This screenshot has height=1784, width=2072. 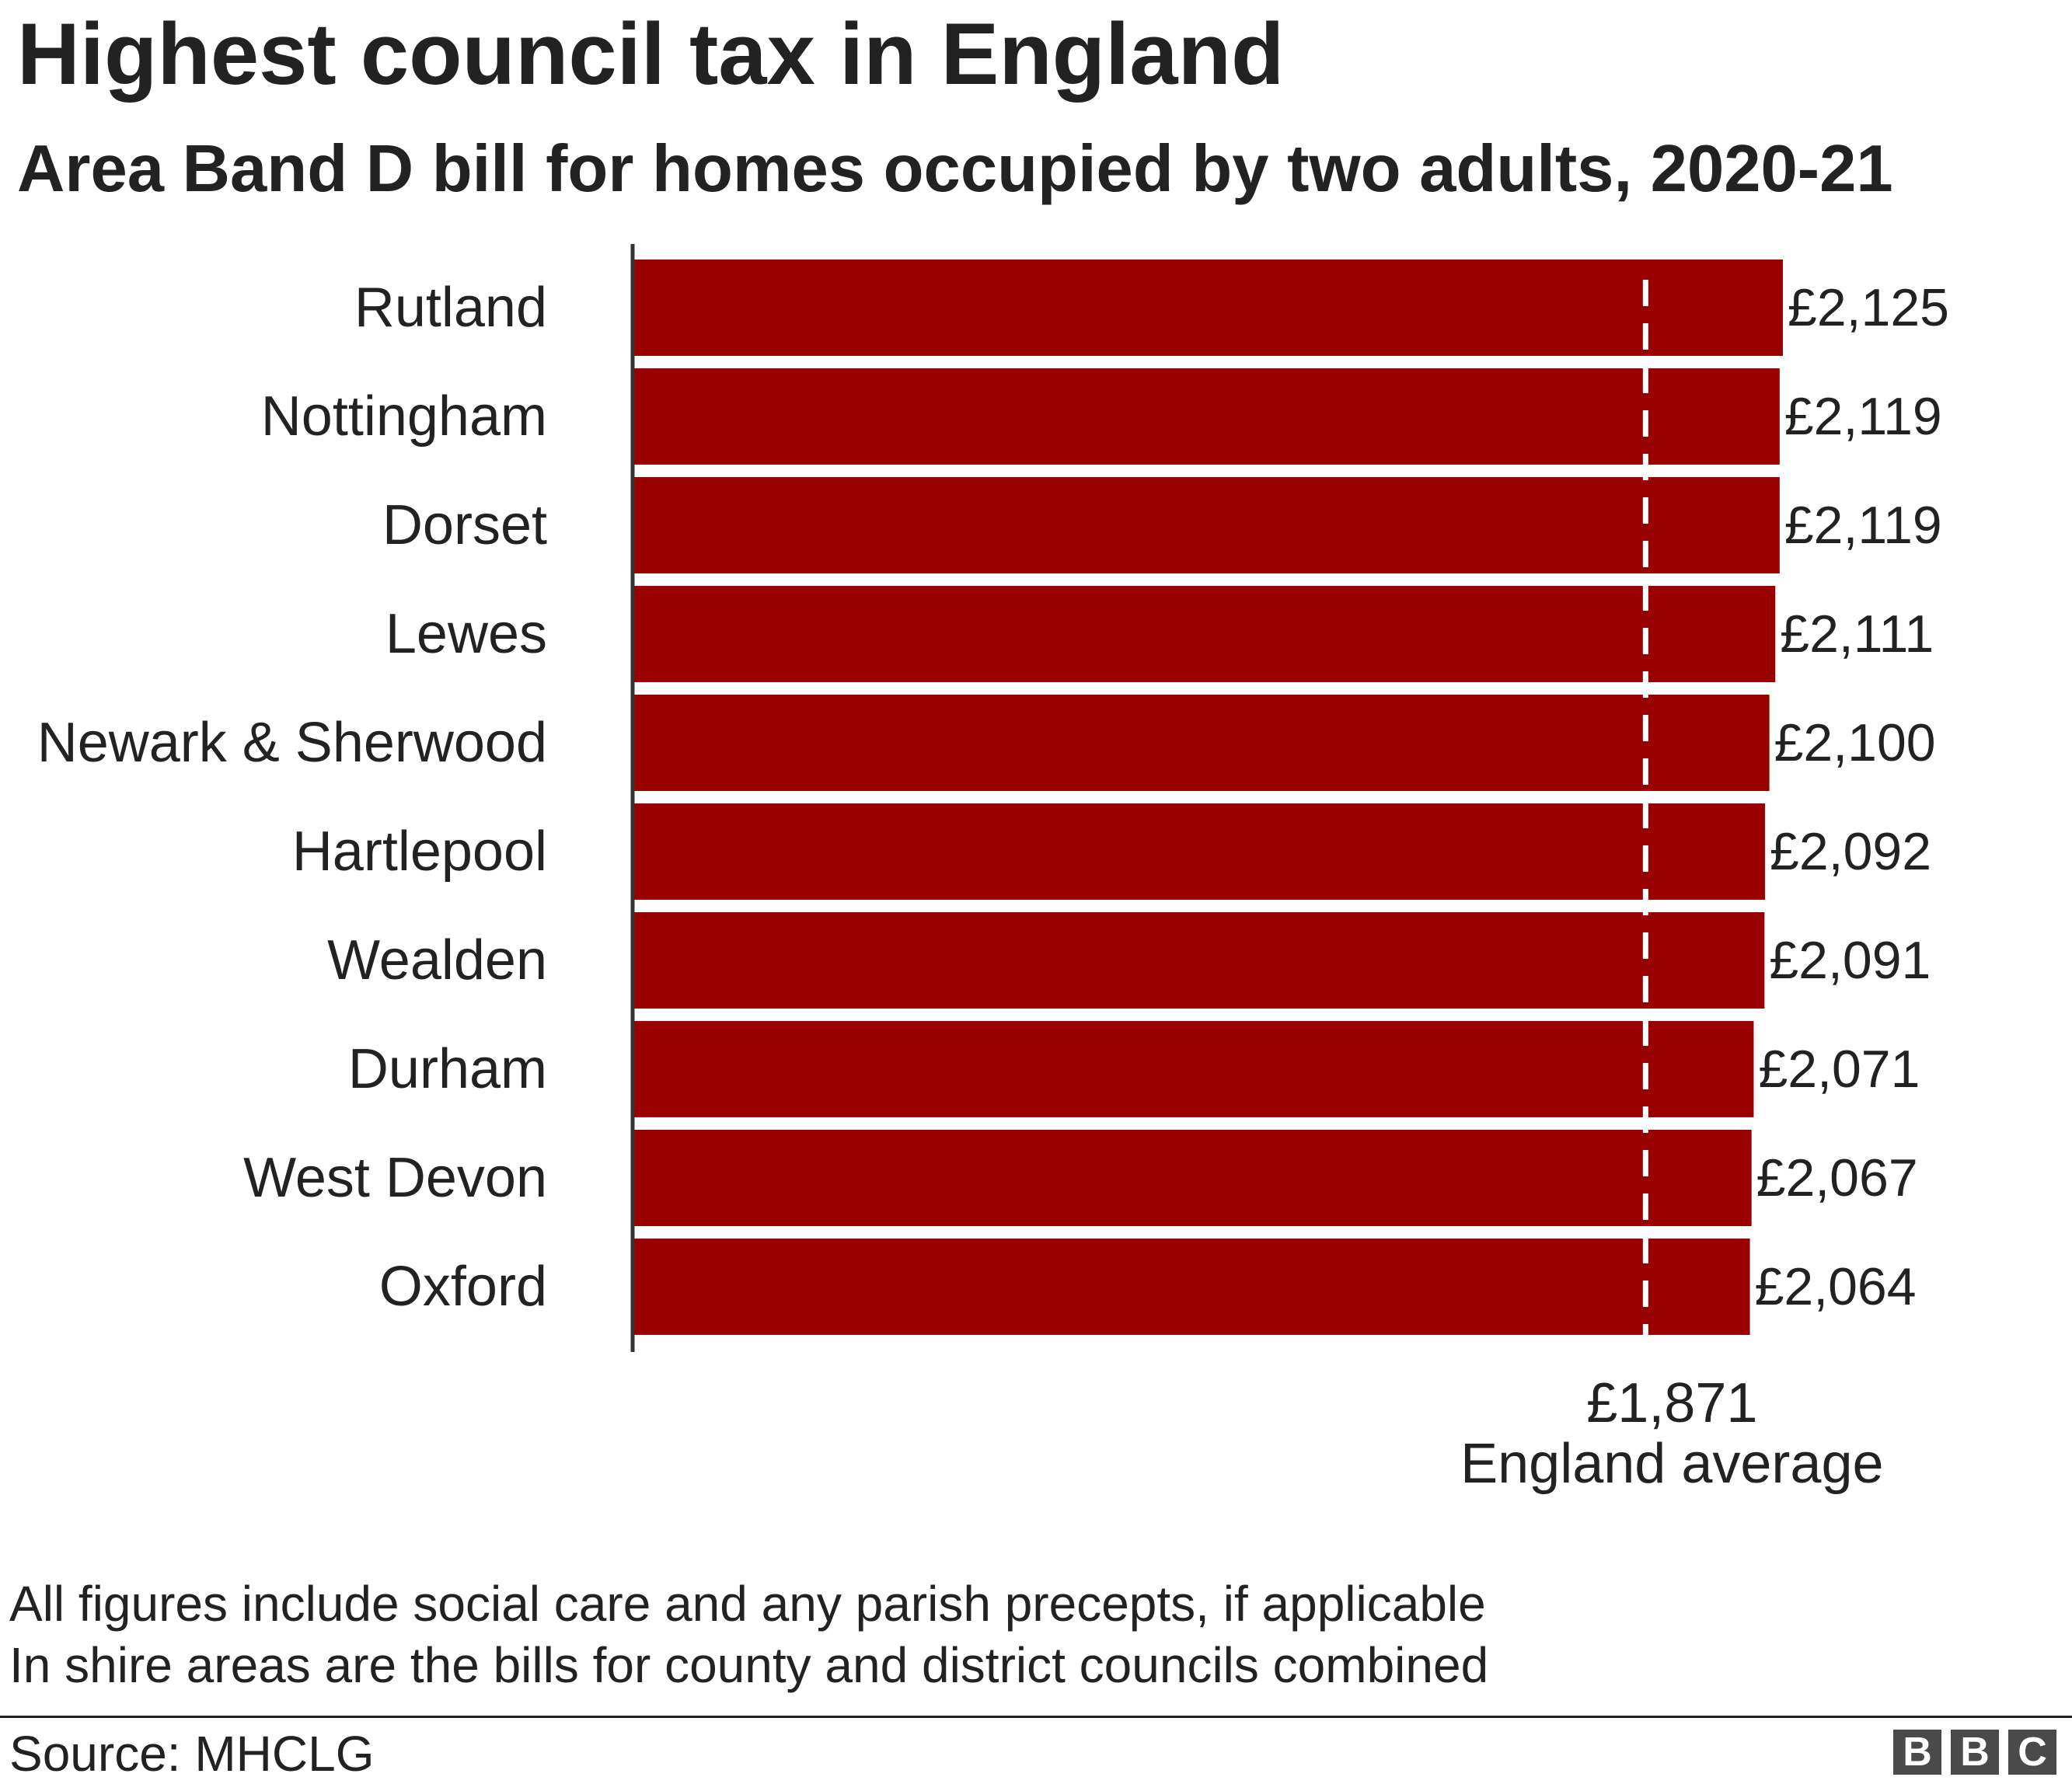 I want to click on category-label: Rutland, so click(x=450, y=308).